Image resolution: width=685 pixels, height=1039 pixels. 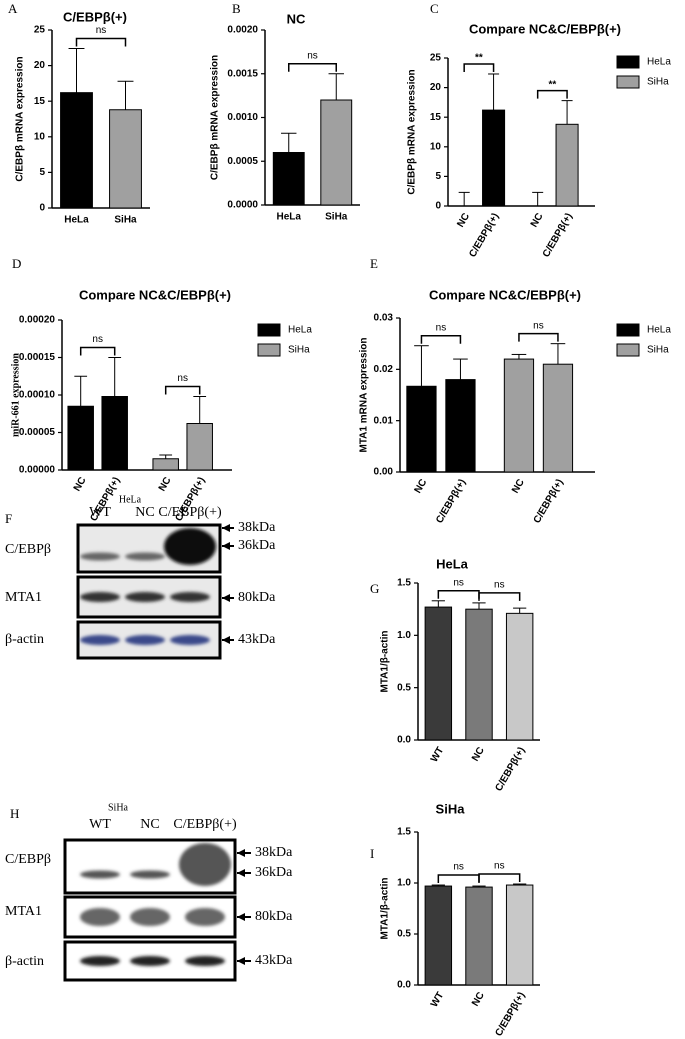 What do you see at coordinates (437, 754) in the screenshot?
I see `x-tick-label: WT` at bounding box center [437, 754].